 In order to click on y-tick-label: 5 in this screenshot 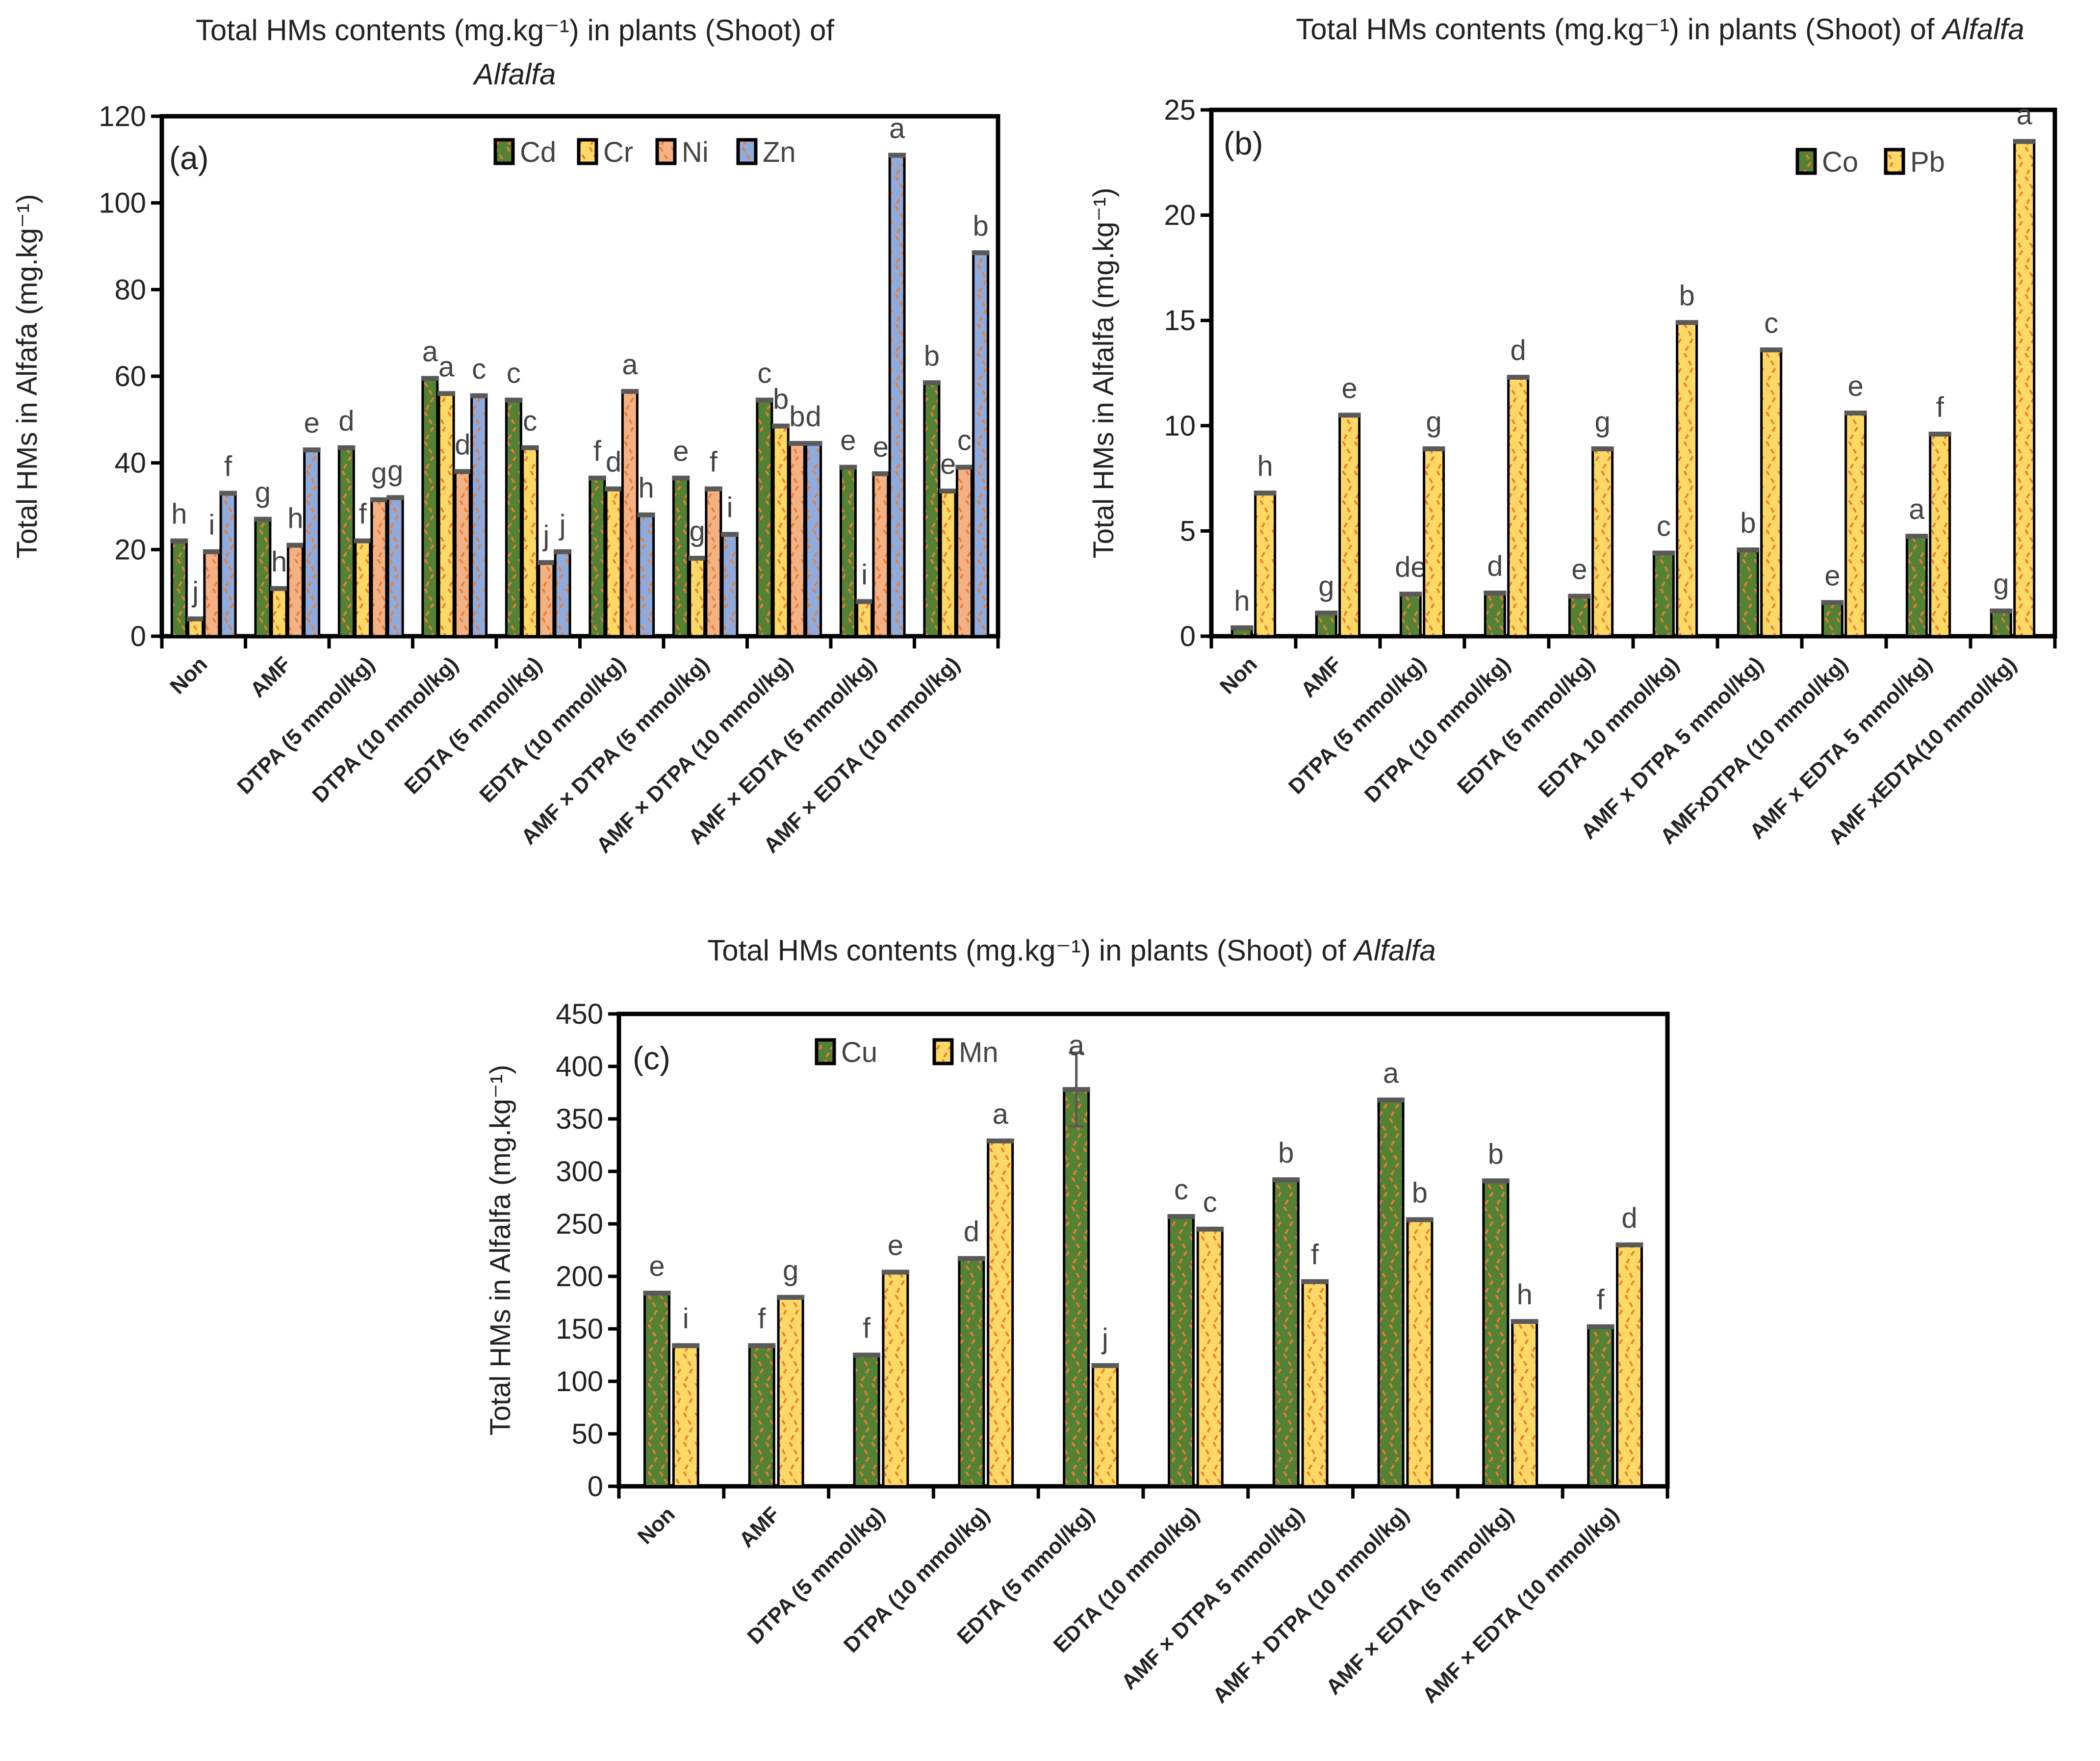, I will do `click(1188, 531)`.